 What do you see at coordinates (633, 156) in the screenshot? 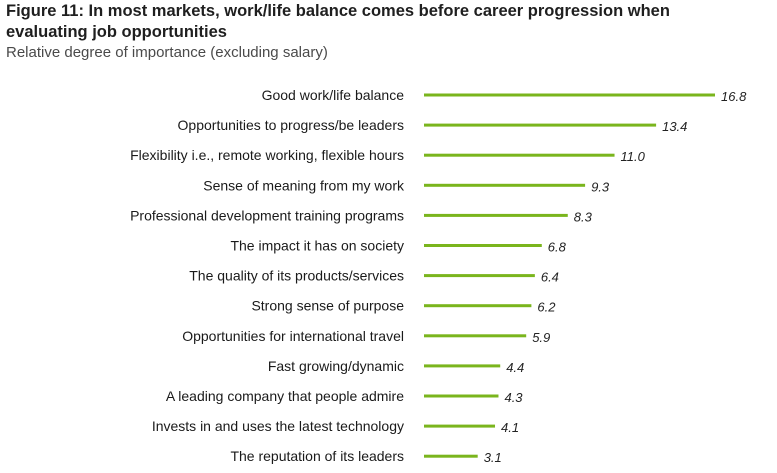
I see `value-label: 11.0` at bounding box center [633, 156].